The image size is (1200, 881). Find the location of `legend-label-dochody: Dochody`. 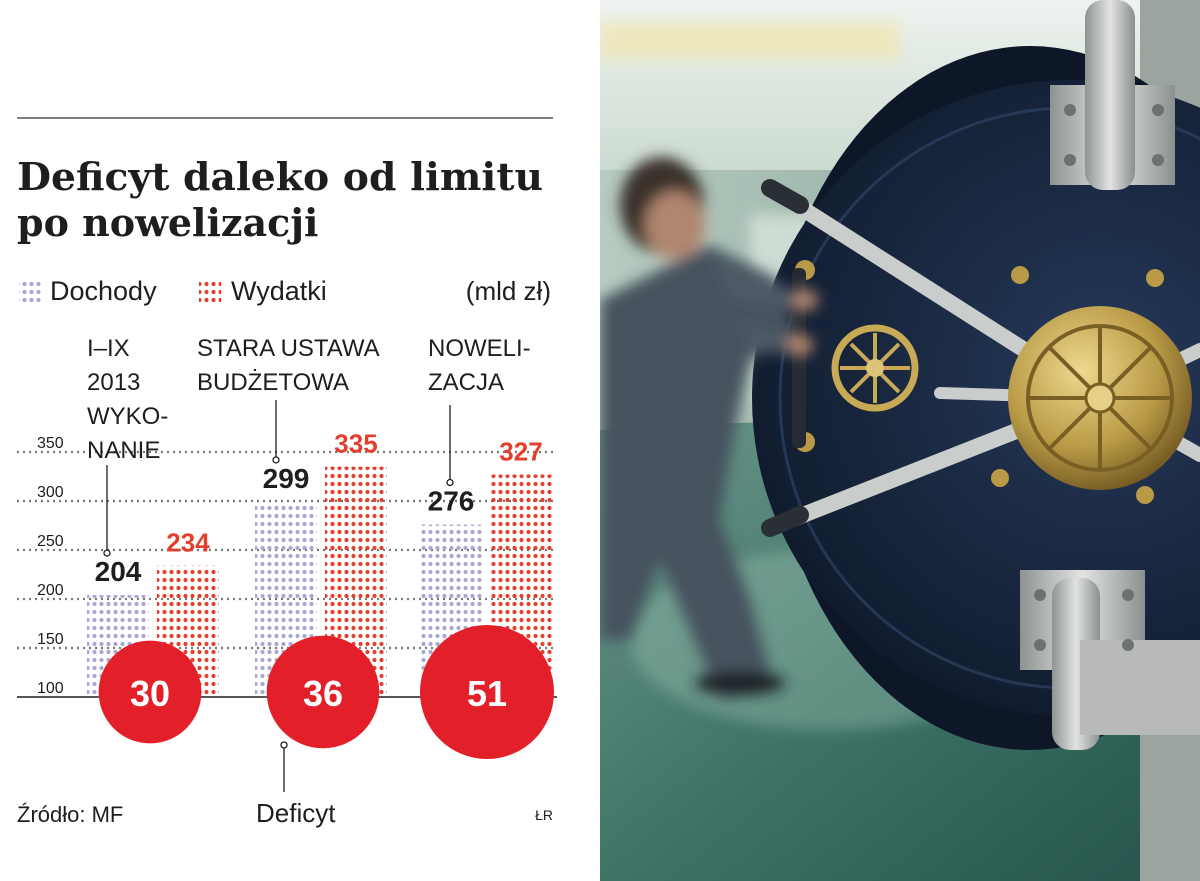

legend-label-dochody: Dochody is located at coordinates (103, 291).